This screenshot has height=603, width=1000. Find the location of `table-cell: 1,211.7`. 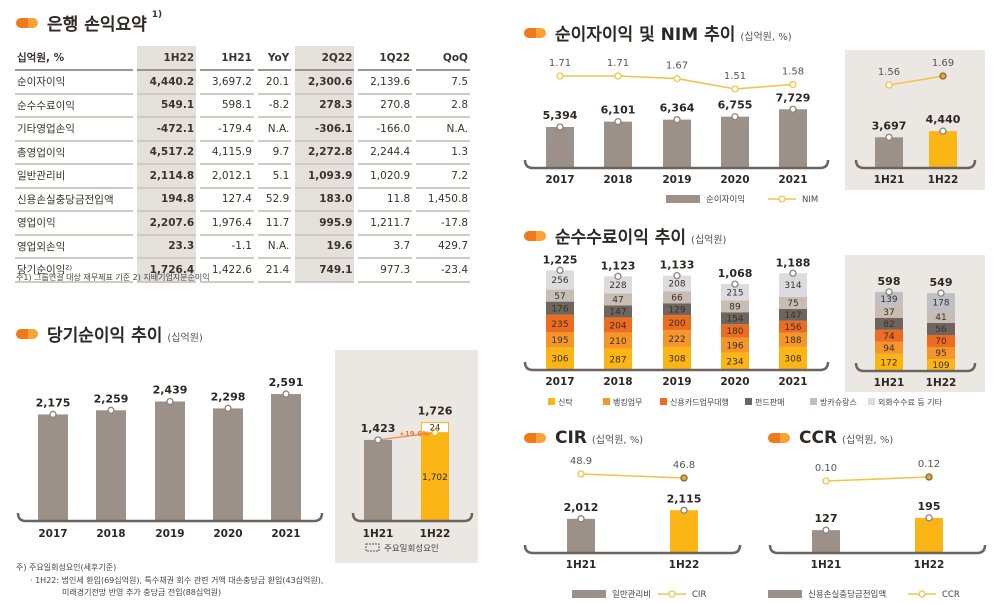

table-cell: 1,211.7 is located at coordinates (385, 224).